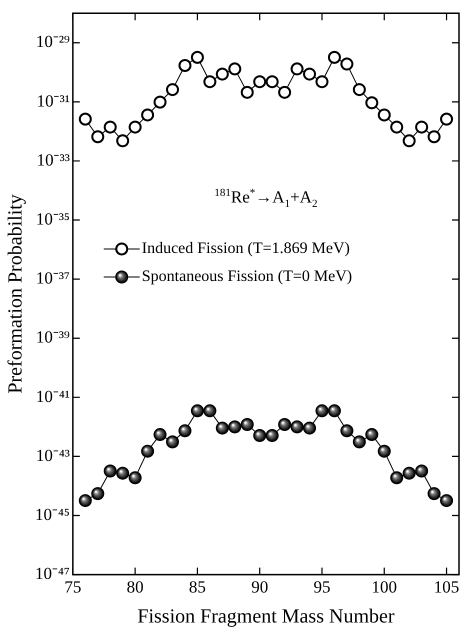 The width and height of the screenshot is (467, 633). I want to click on x-tick-label: 85, so click(197, 586).